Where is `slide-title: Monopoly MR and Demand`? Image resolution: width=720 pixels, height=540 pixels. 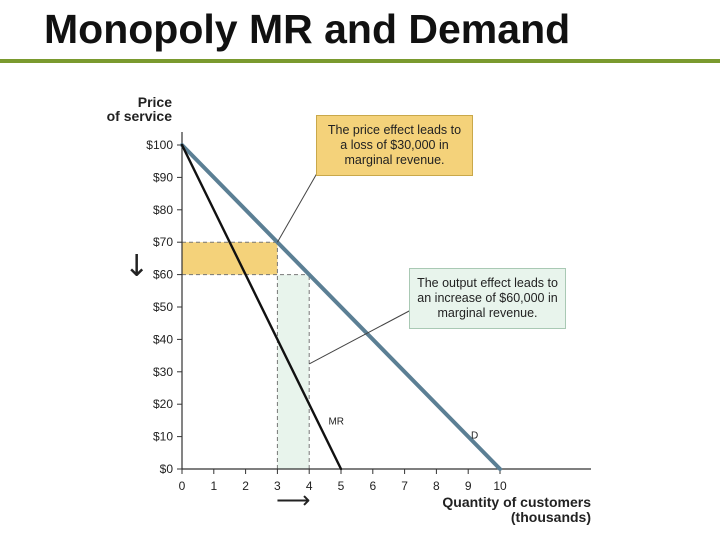 slide-title: Monopoly MR and Demand is located at coordinates (307, 29).